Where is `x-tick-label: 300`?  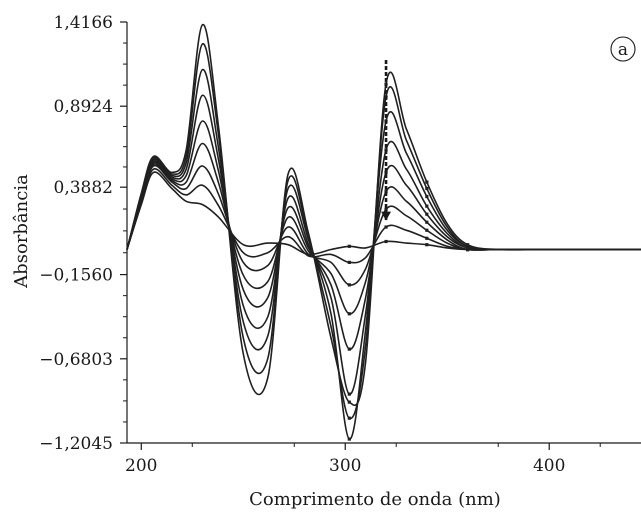 x-tick-label: 300 is located at coordinates (345, 466).